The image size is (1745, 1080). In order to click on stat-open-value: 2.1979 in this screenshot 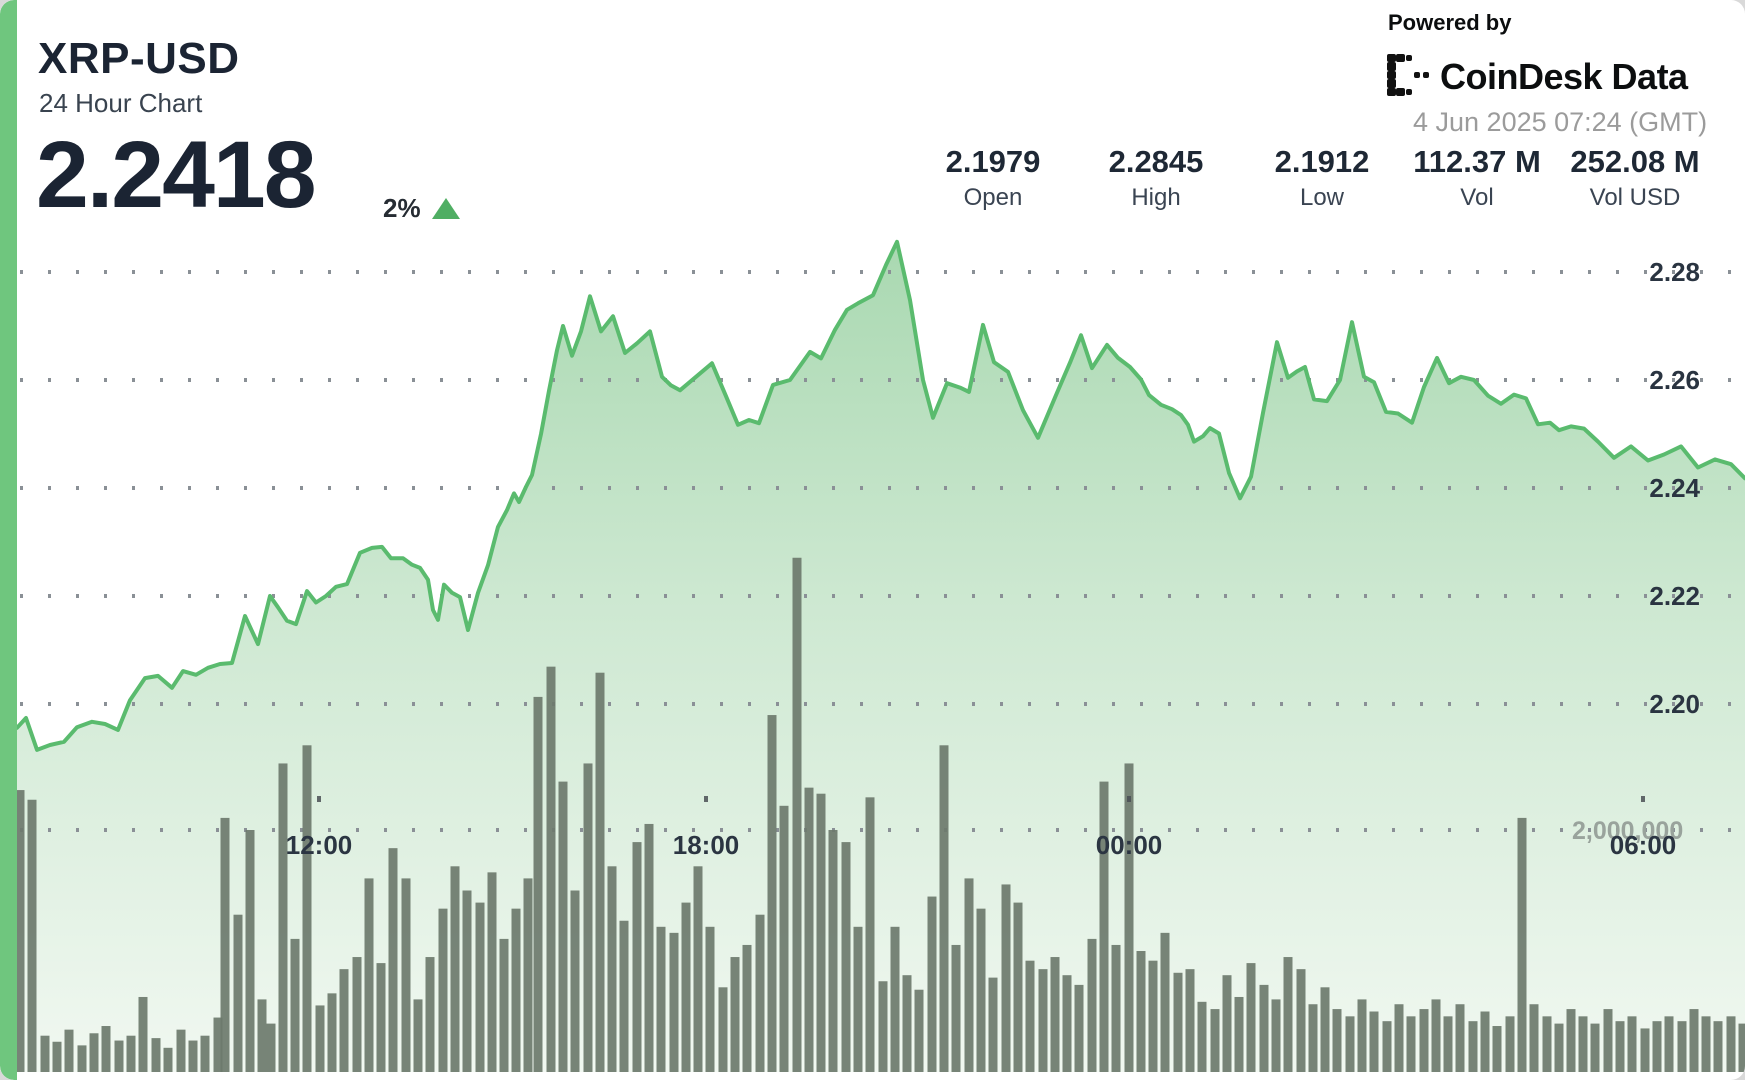, I will do `click(993, 161)`.